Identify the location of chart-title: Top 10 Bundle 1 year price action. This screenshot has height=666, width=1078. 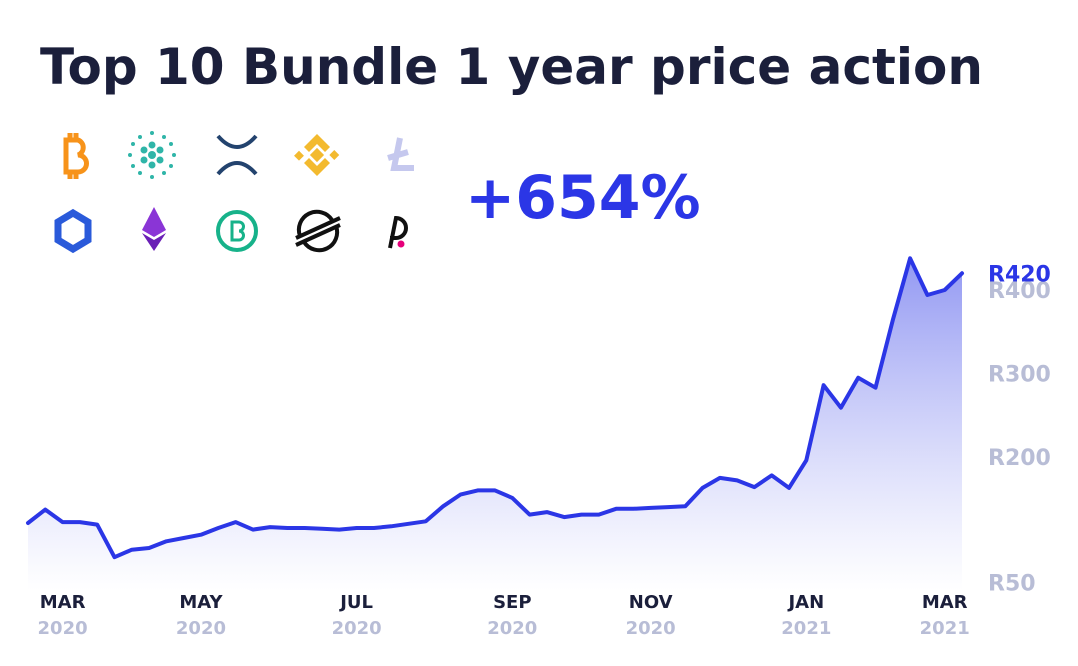
(511, 67).